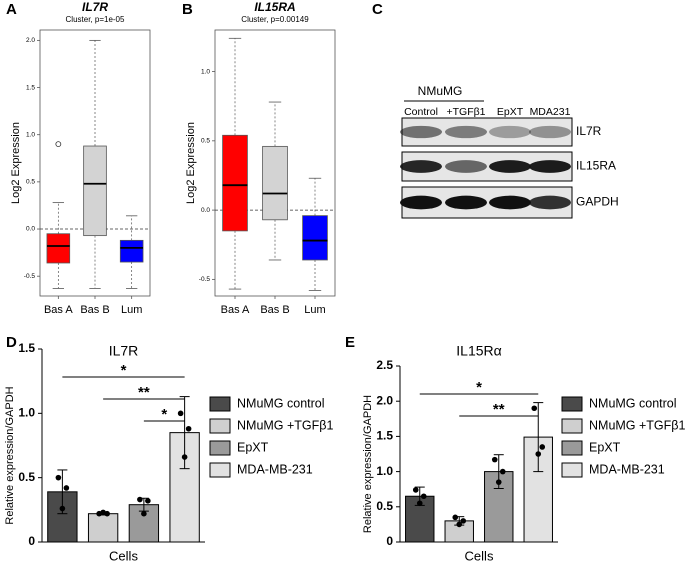  What do you see at coordinates (510, 112) in the screenshot?
I see `blot-lane-label: EpXT` at bounding box center [510, 112].